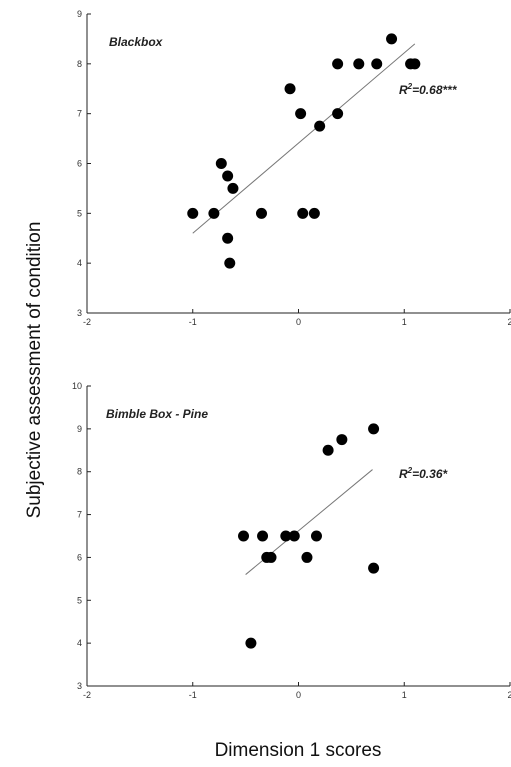 The image size is (511, 767). Describe the element at coordinates (157, 414) in the screenshot. I see `panel-title: Bimble Box - Pine` at that location.